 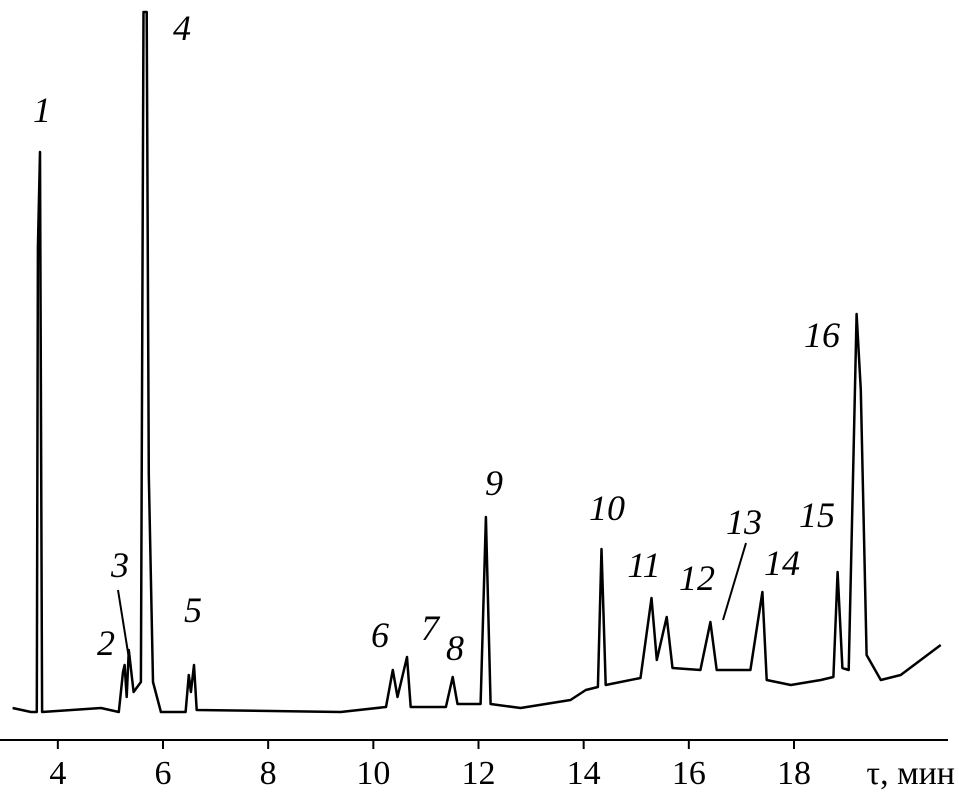 What do you see at coordinates (494, 483) in the screenshot?
I see `peak-label: 9` at bounding box center [494, 483].